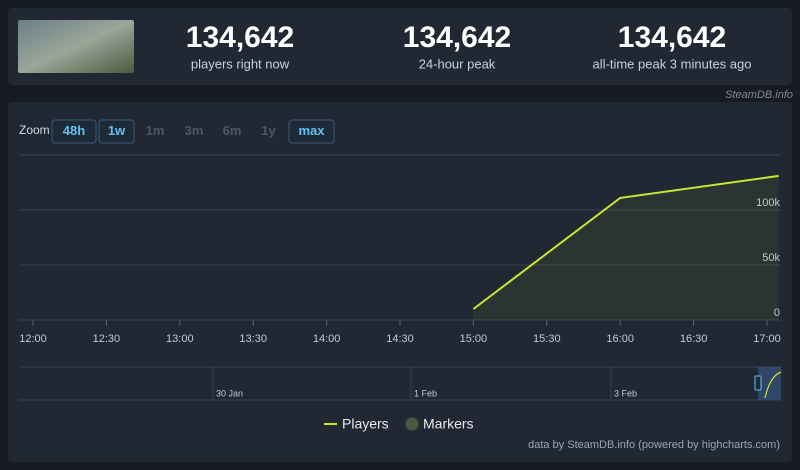 The width and height of the screenshot is (800, 470). Describe the element at coordinates (253, 339) in the screenshot. I see `x-tick-label: 13:30` at that location.